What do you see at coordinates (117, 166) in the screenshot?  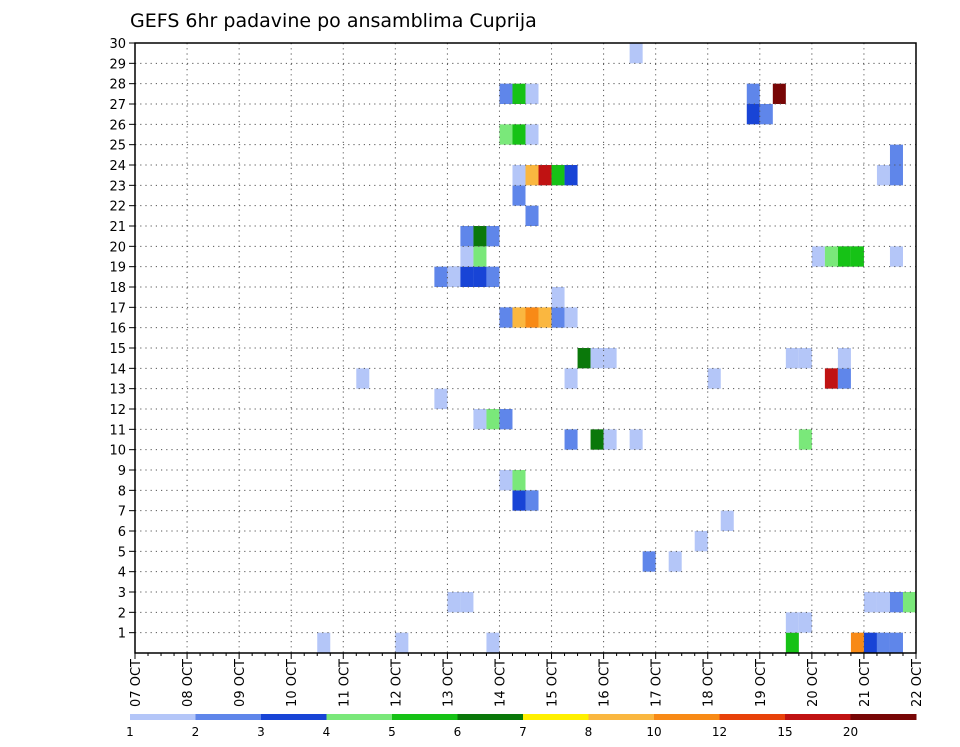 I see `y-tick-label: 24` at bounding box center [117, 166].